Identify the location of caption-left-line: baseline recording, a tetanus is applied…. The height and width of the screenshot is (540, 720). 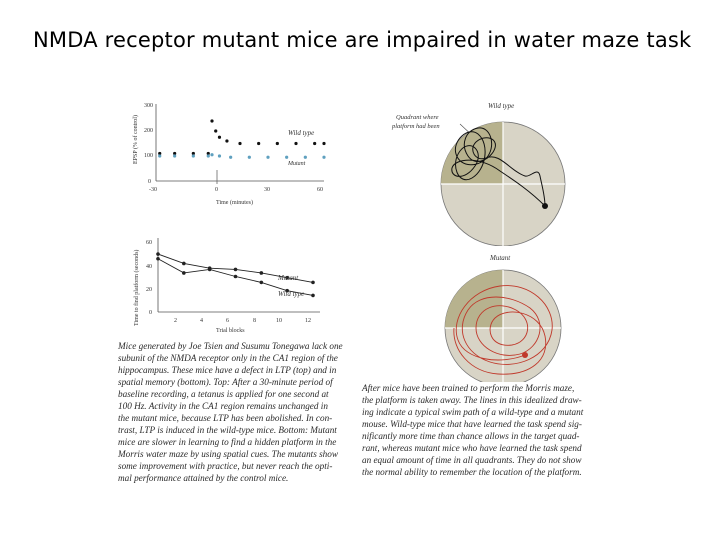
(223, 394).